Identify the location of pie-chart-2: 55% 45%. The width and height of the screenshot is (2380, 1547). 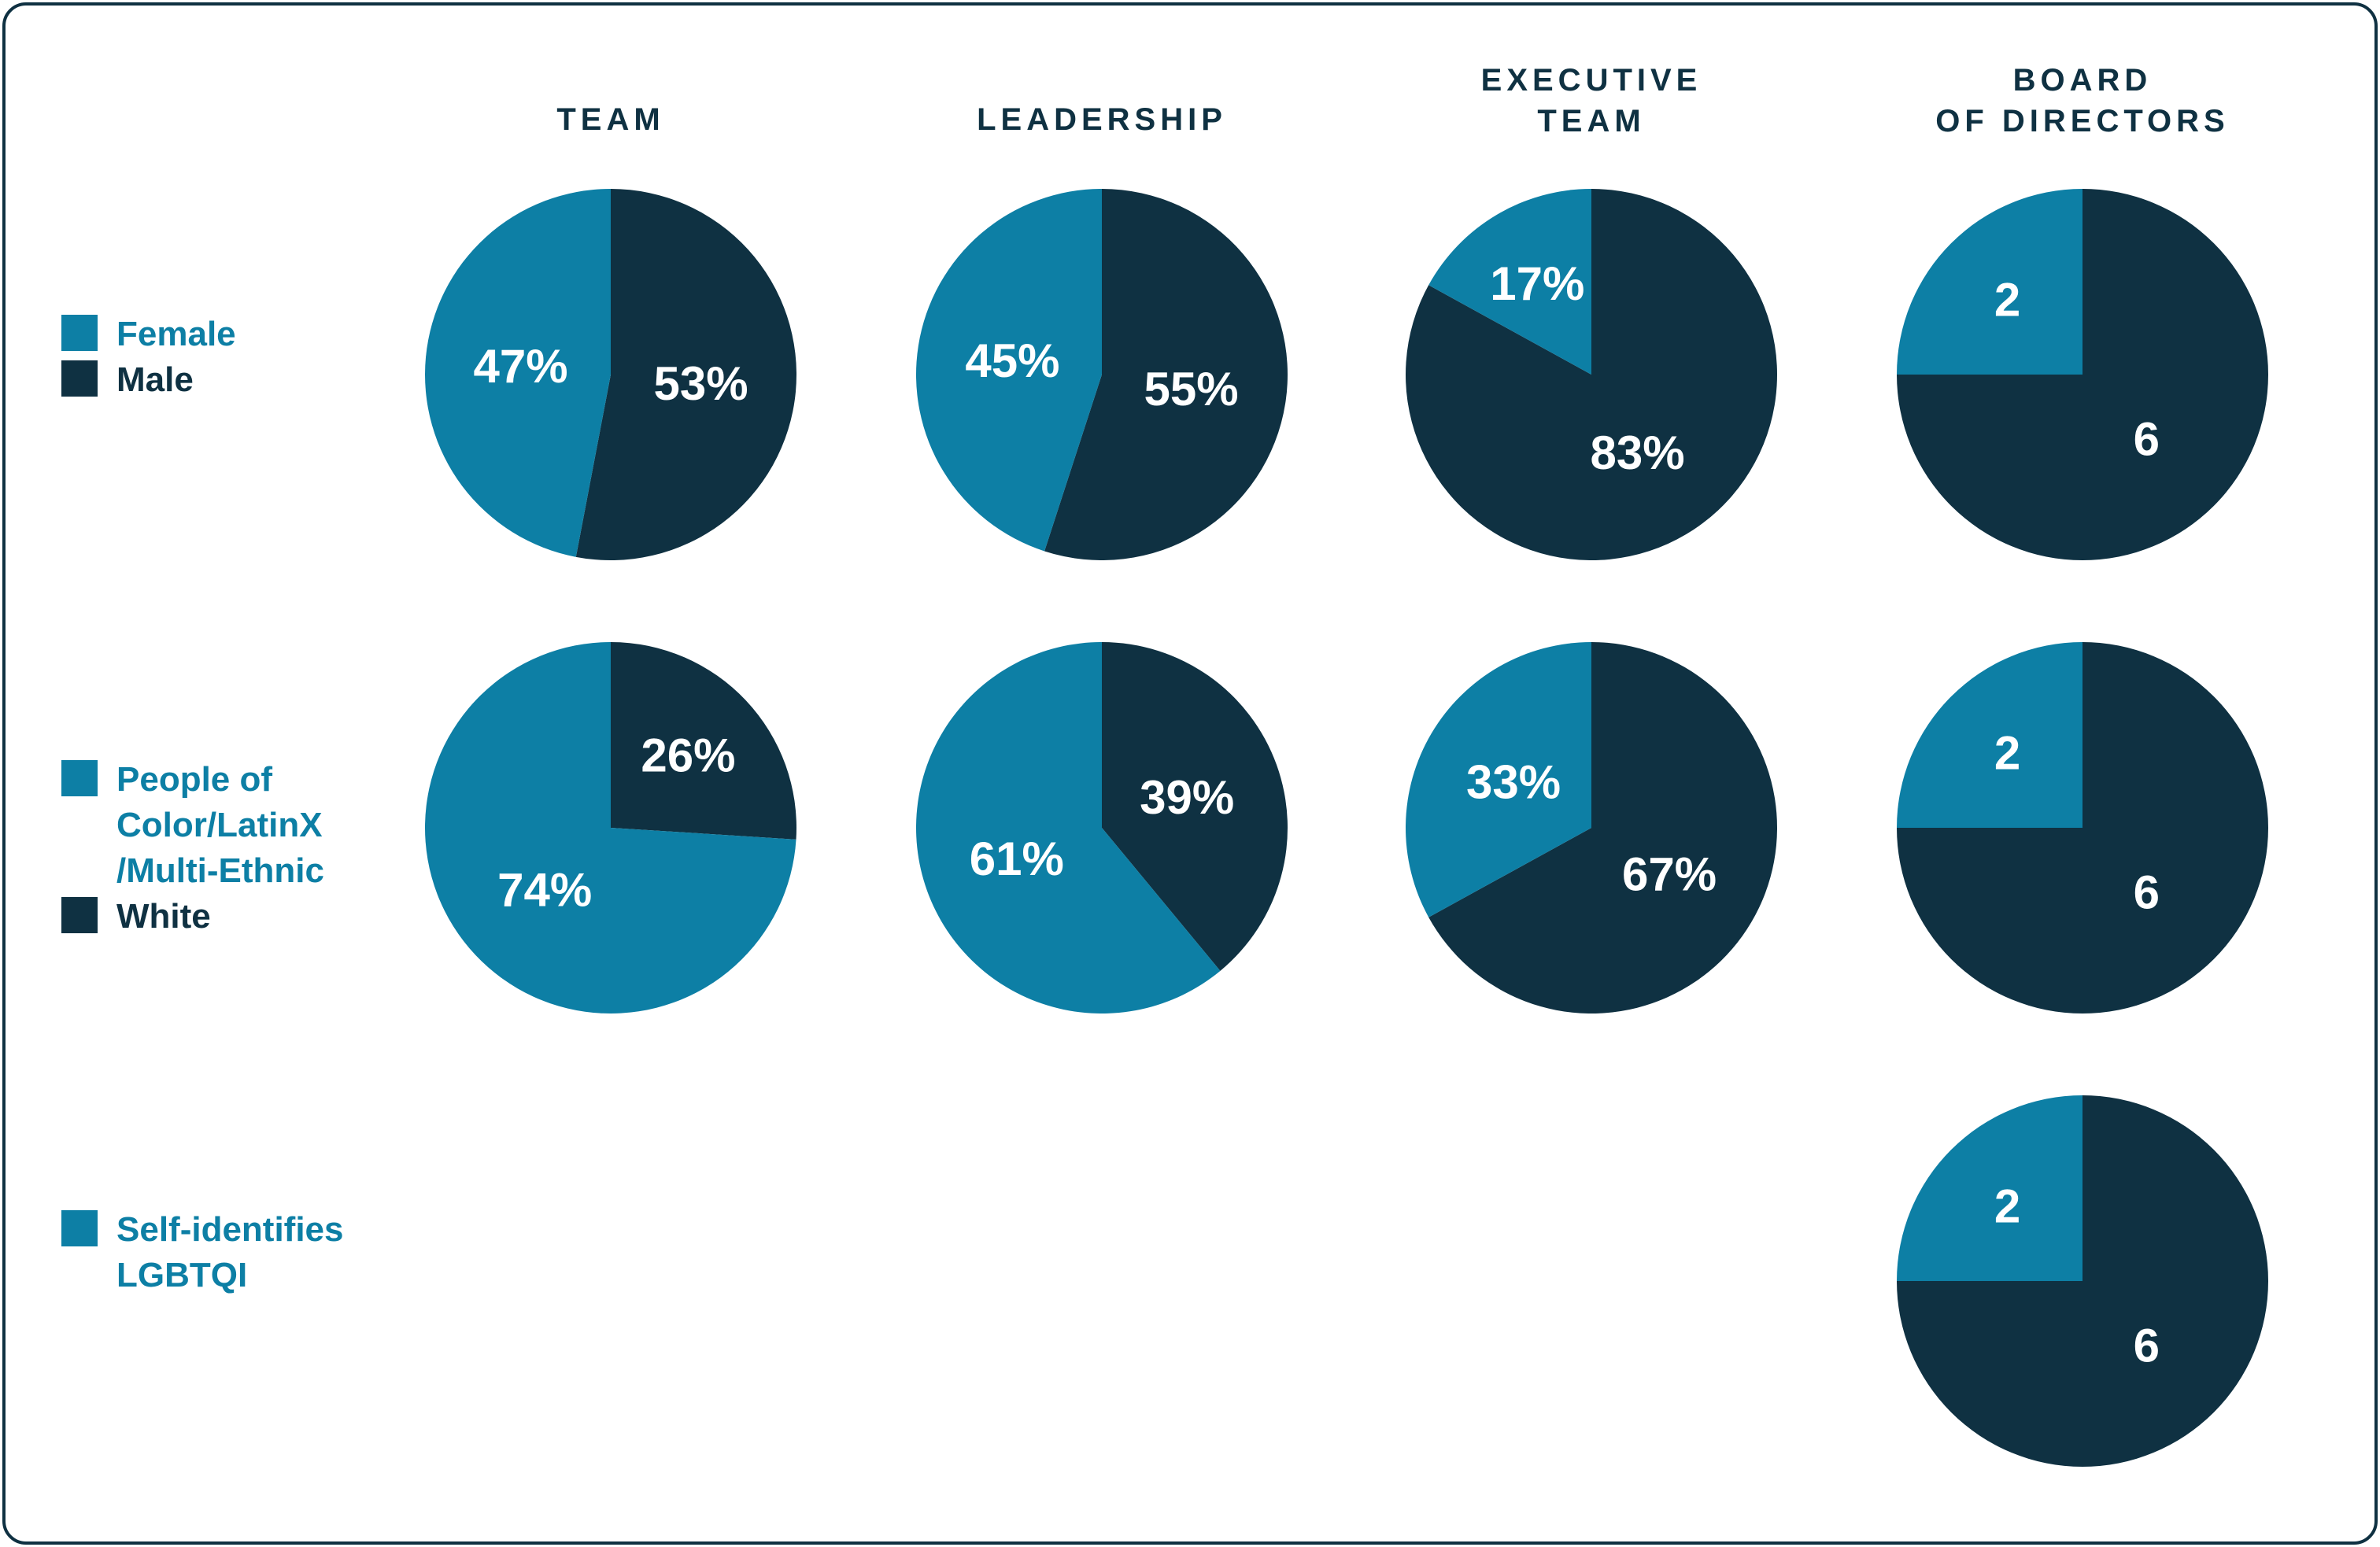
(1101, 374).